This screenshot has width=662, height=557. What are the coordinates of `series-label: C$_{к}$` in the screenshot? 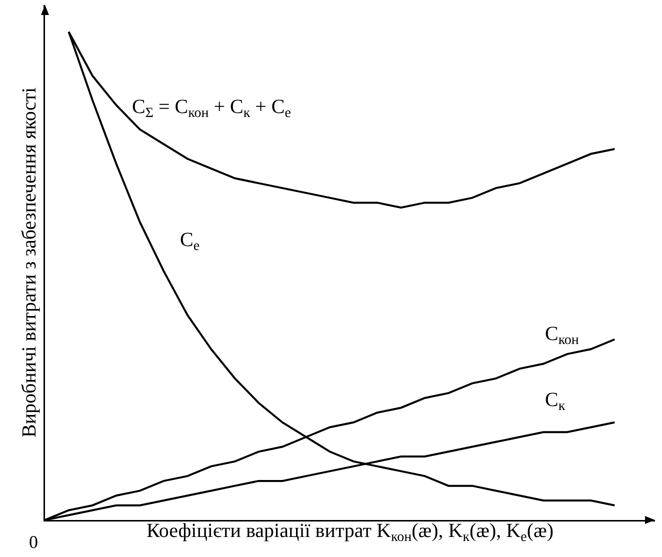 It's located at (555, 401).